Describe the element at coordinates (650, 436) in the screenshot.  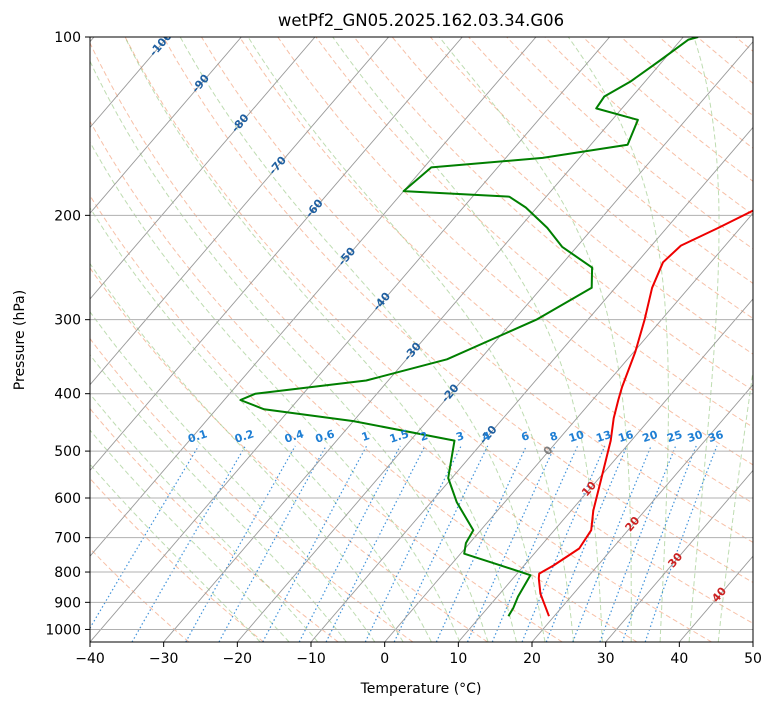
I see `mixing-ratio-label: 20` at that location.